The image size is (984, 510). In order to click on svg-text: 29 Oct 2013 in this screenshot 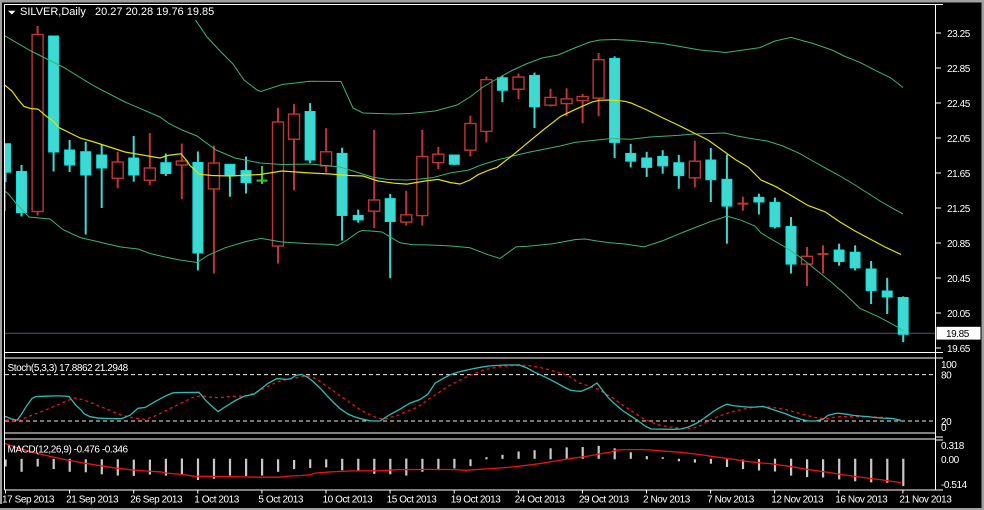, I will do `click(604, 500)`.